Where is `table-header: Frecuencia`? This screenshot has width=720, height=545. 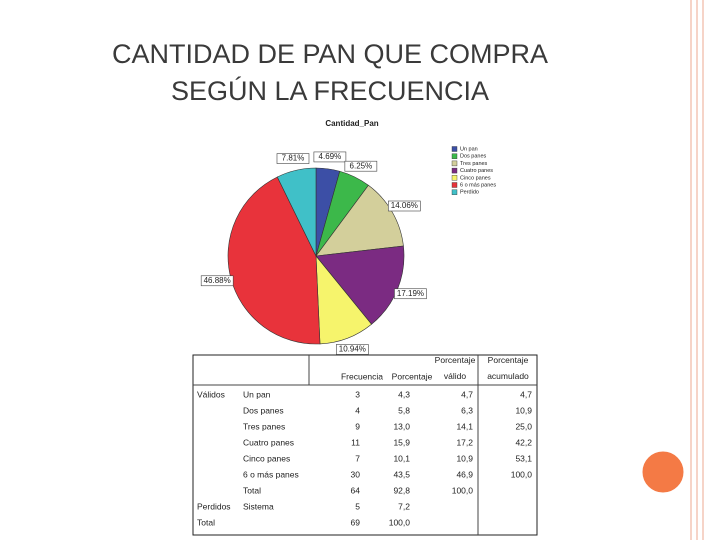
table-header: Frecuencia is located at coordinates (362, 376).